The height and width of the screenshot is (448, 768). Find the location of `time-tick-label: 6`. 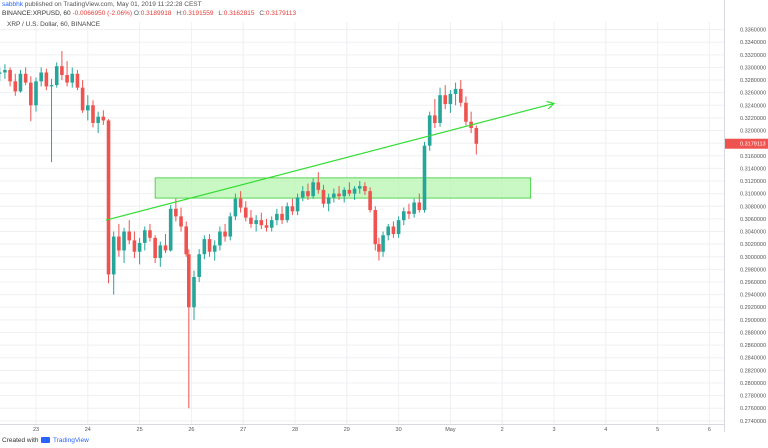

time-tick-label: 6 is located at coordinates (709, 430).